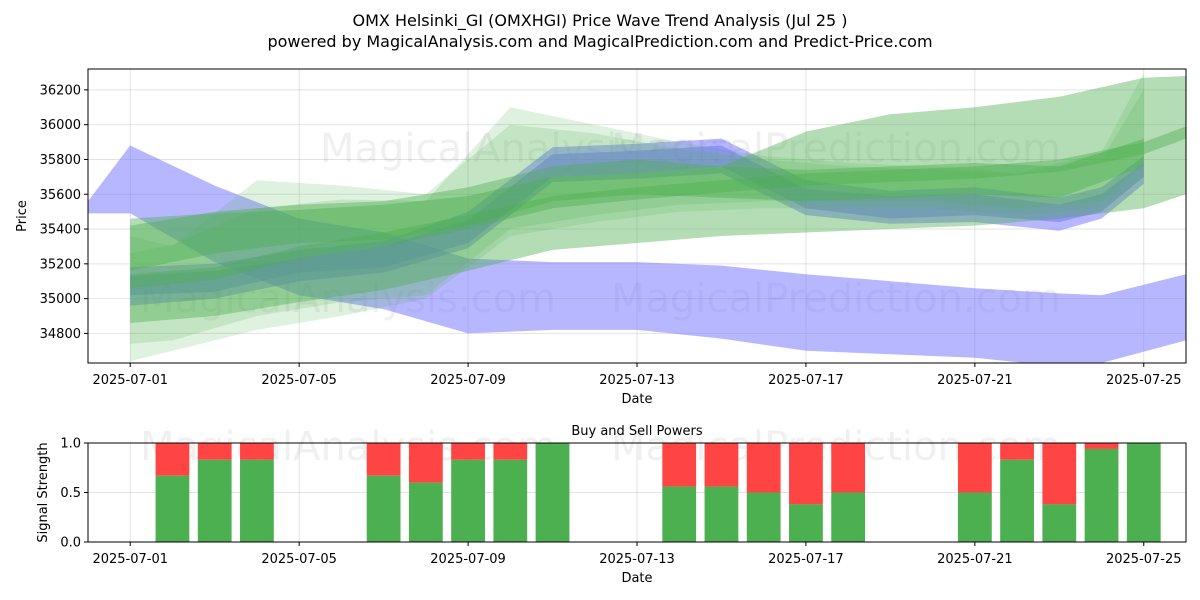 The width and height of the screenshot is (1200, 600). Describe the element at coordinates (975, 380) in the screenshot. I see `price-x-tick-label: 2025-07-21` at that location.